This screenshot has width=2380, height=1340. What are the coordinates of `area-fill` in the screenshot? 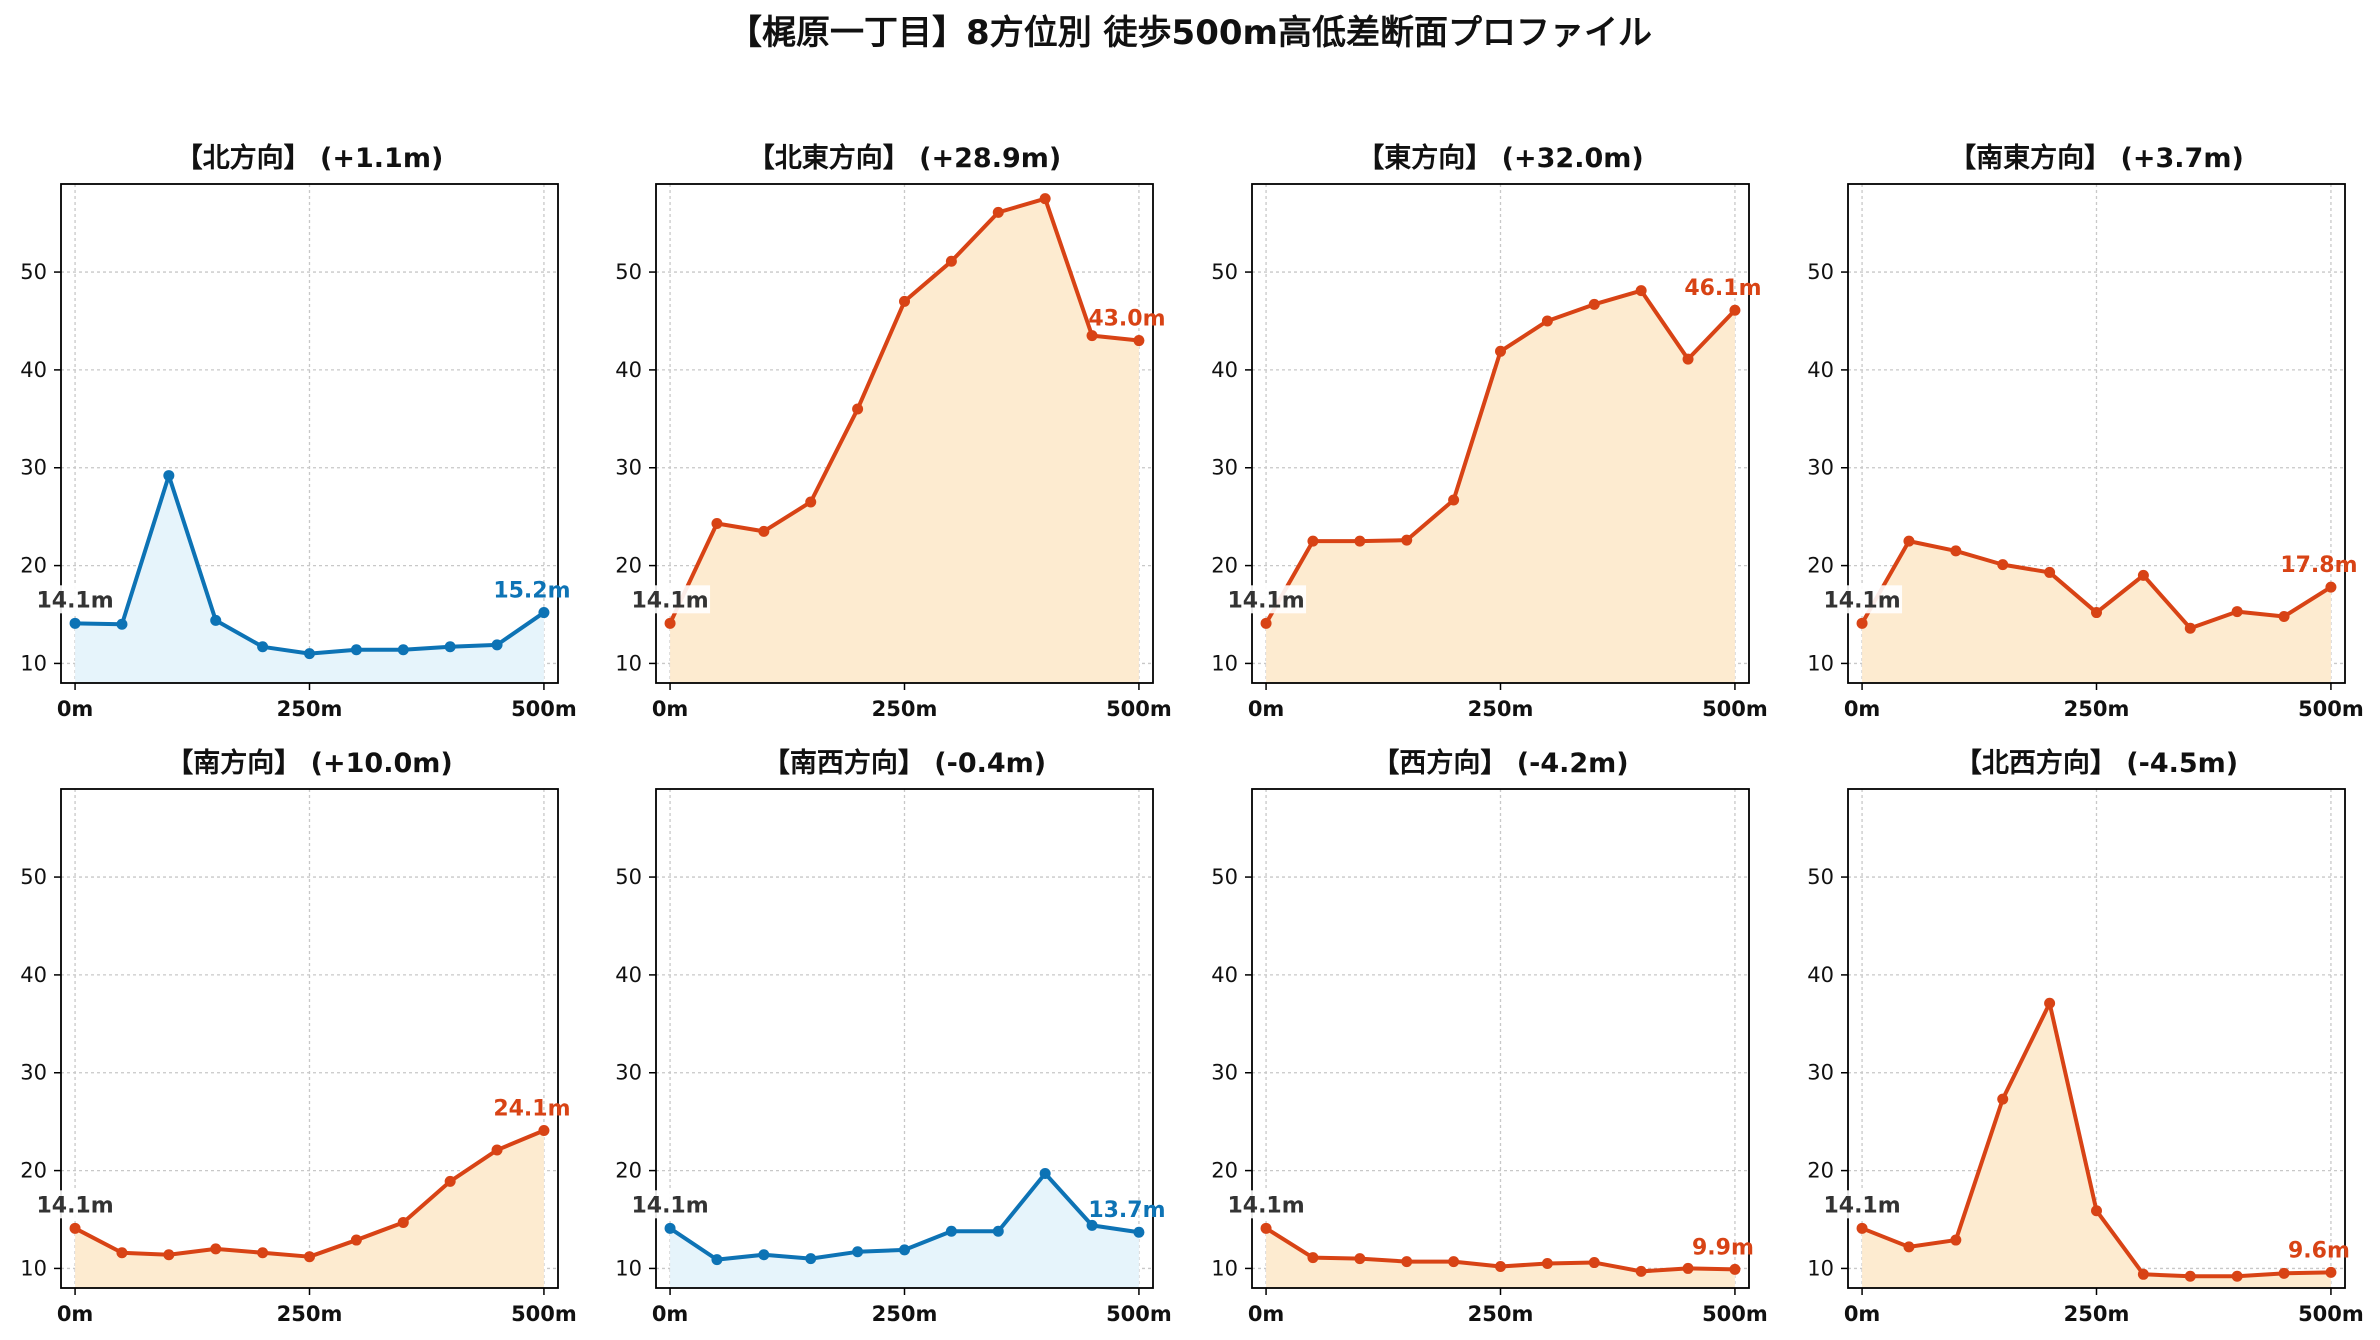 It's located at (2096, 612).